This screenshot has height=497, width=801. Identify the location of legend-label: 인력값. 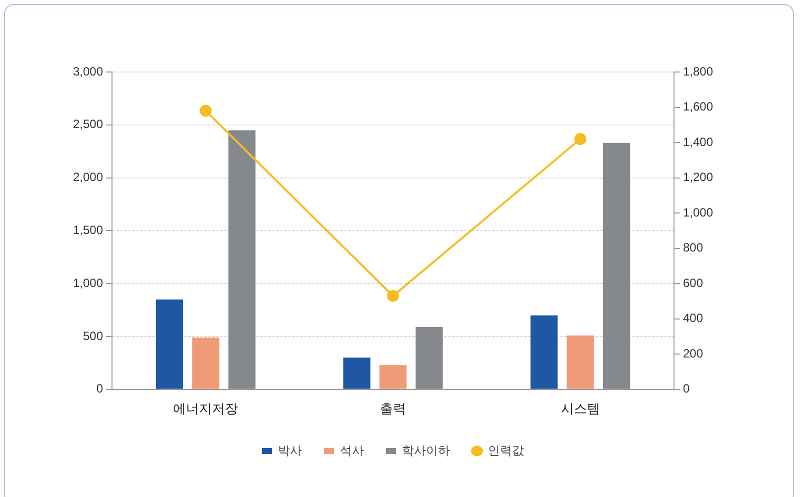
(506, 450).